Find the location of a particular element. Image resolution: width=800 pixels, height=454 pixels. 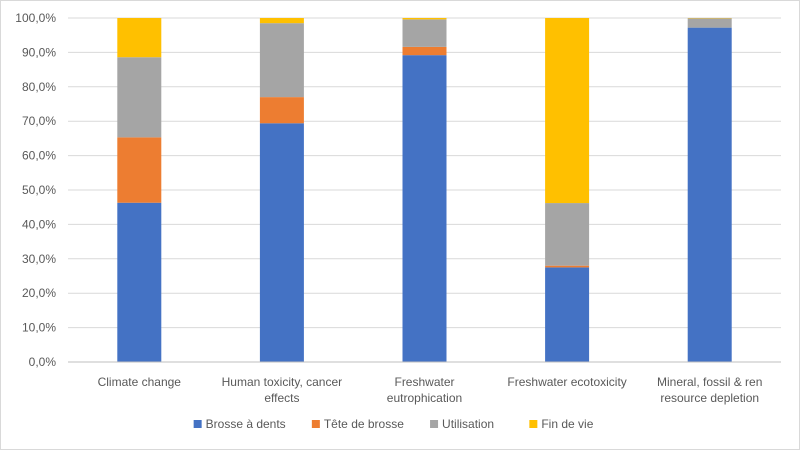

x-category-label: Mineral, fossil & ren is located at coordinates (709, 382).